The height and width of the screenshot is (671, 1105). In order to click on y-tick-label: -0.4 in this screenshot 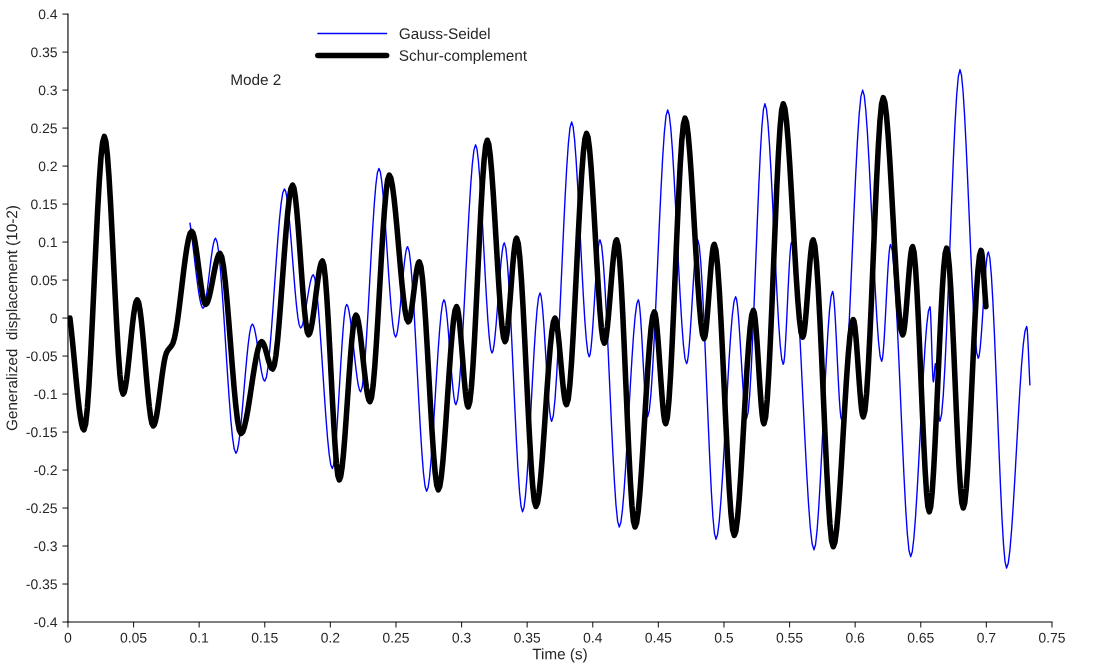, I will do `click(46, 622)`.